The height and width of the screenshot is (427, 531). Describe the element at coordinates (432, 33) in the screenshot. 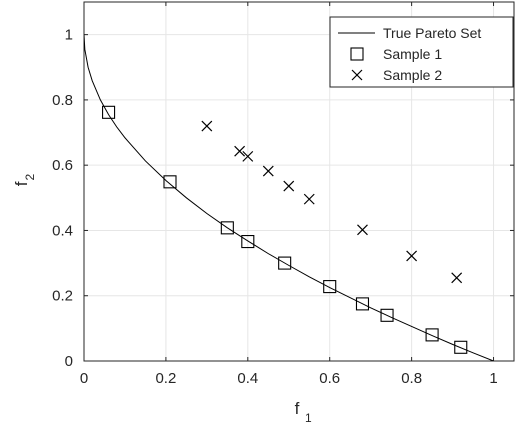

I see `legend-label: True Pareto Set` at that location.